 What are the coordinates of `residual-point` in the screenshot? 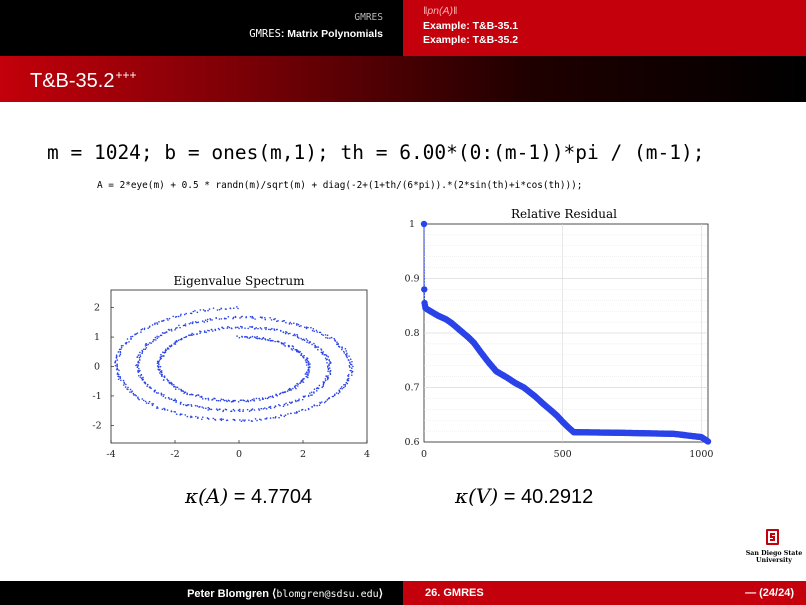 It's located at (708, 441).